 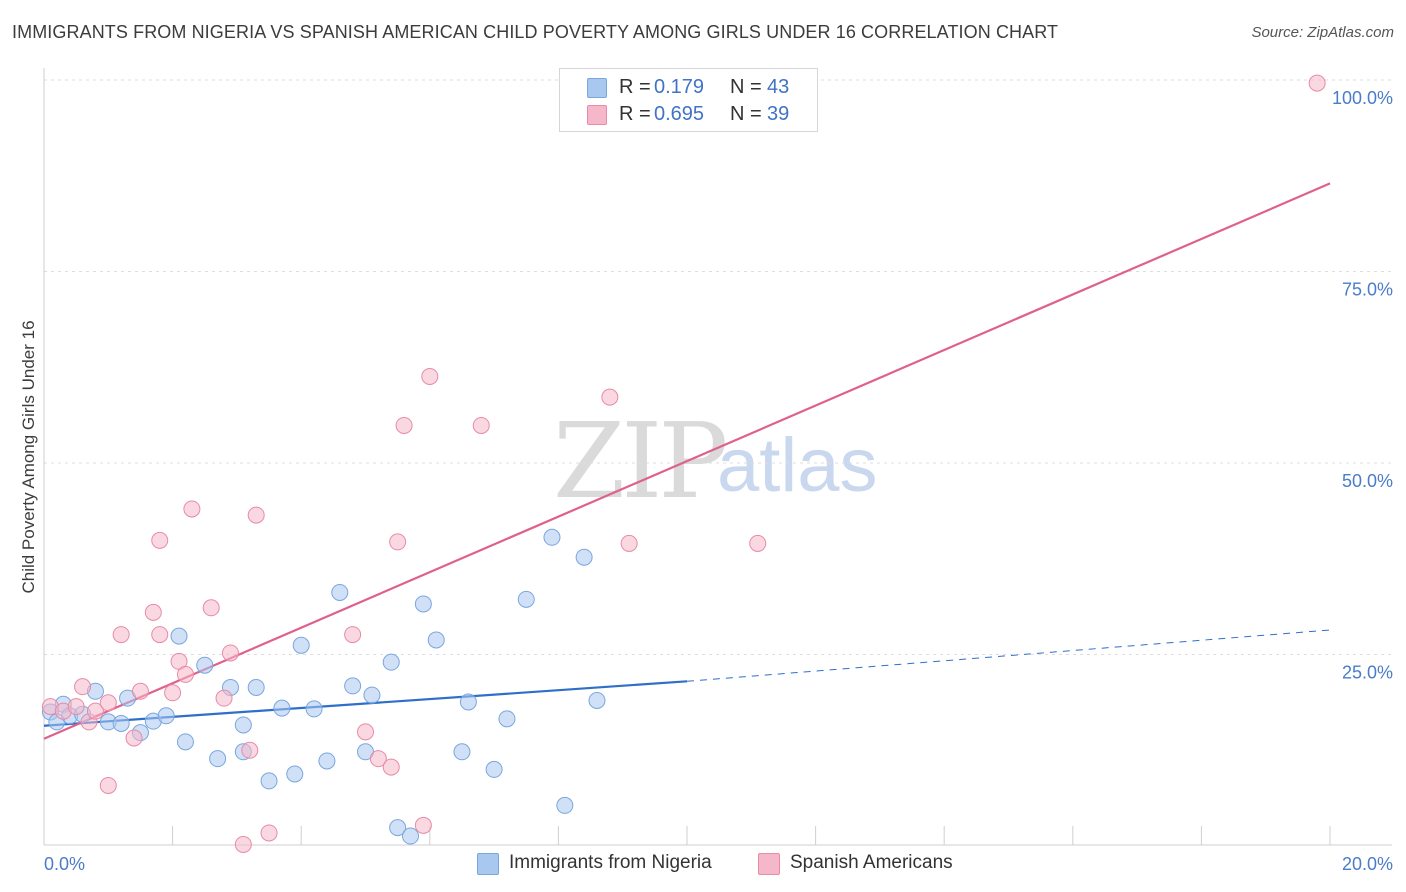 I want to click on legend-swatch-nigeria, so click(x=597, y=88).